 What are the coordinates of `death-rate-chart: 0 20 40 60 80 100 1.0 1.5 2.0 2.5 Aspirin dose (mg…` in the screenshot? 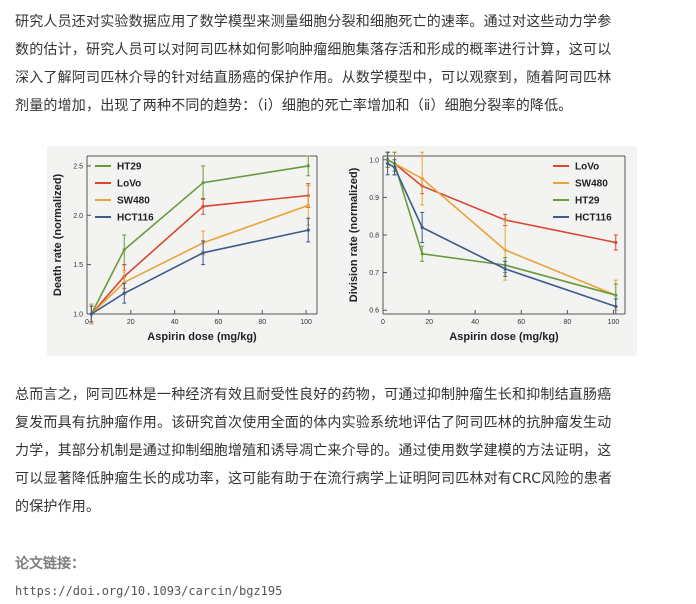 It's located at (185, 249).